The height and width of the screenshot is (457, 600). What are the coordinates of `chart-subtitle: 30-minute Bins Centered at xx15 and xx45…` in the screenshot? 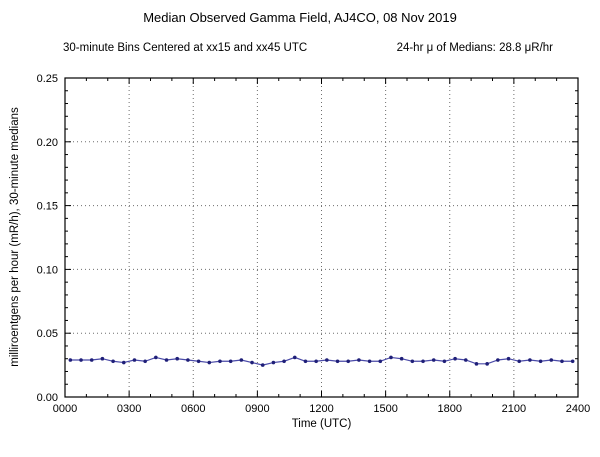 It's located at (308, 48).